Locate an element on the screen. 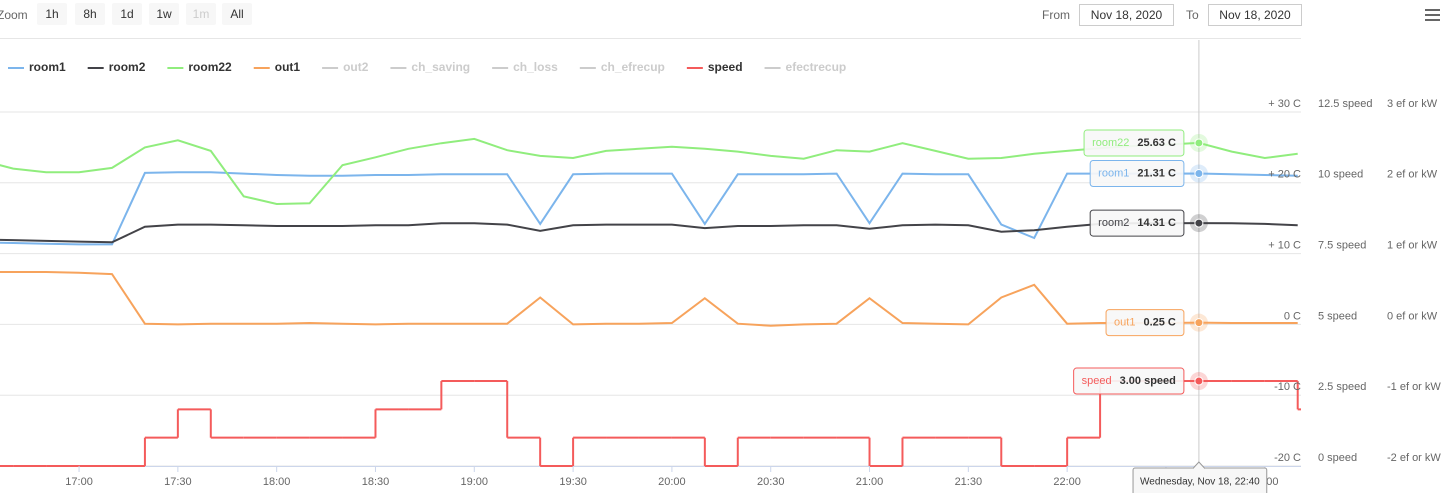 This screenshot has width=1451, height=493. y-tick-label: -20 C is located at coordinates (1287, 458).